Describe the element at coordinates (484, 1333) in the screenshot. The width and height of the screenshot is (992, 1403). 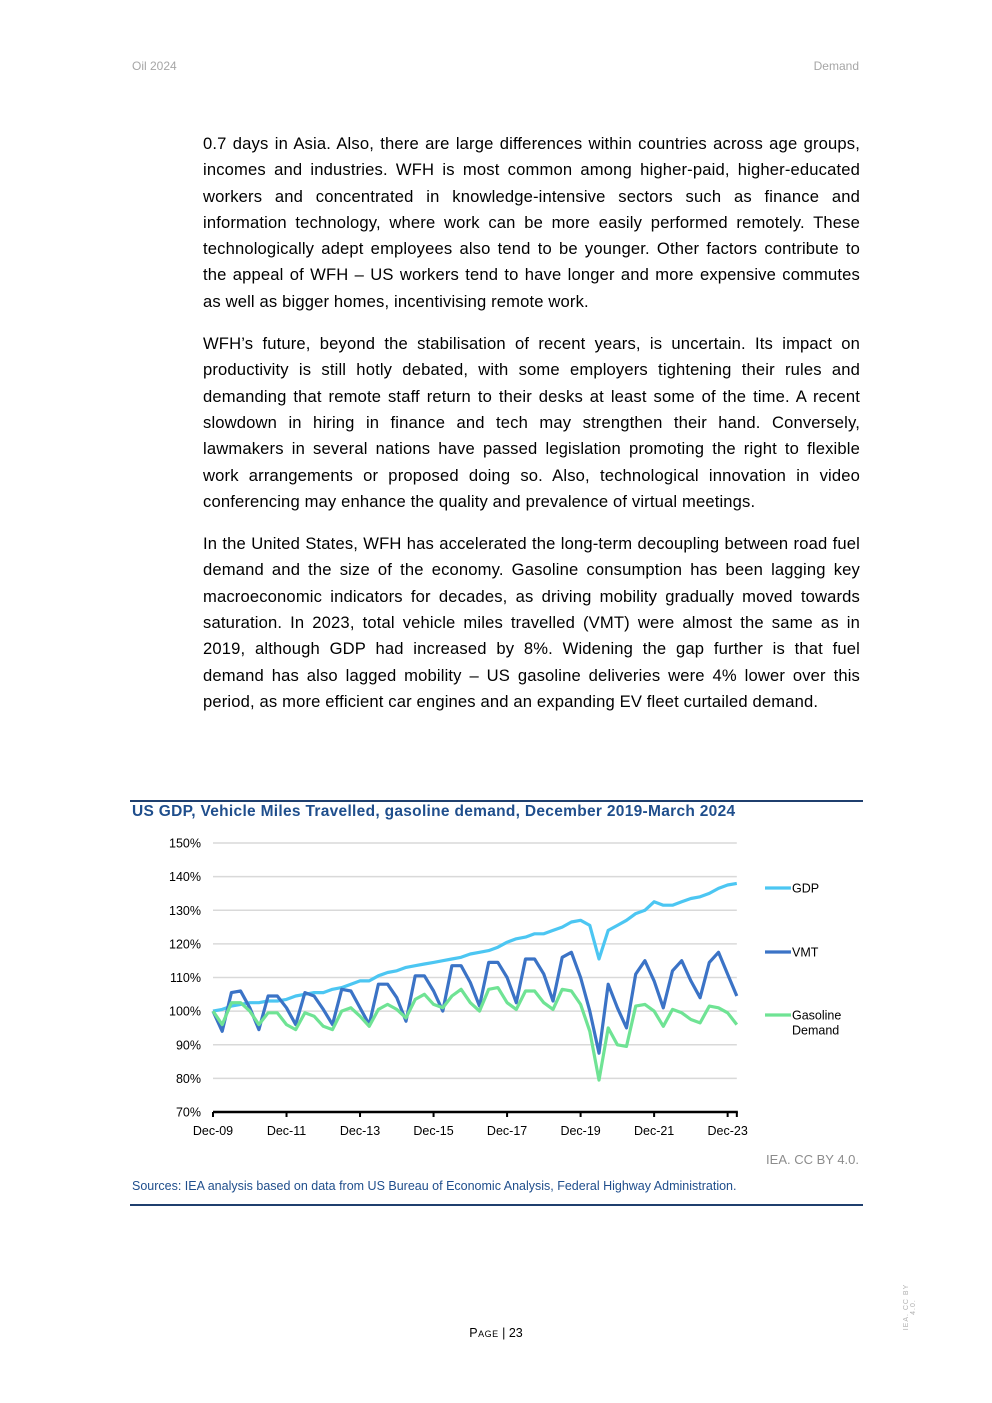
I see `page-label: Page` at that location.